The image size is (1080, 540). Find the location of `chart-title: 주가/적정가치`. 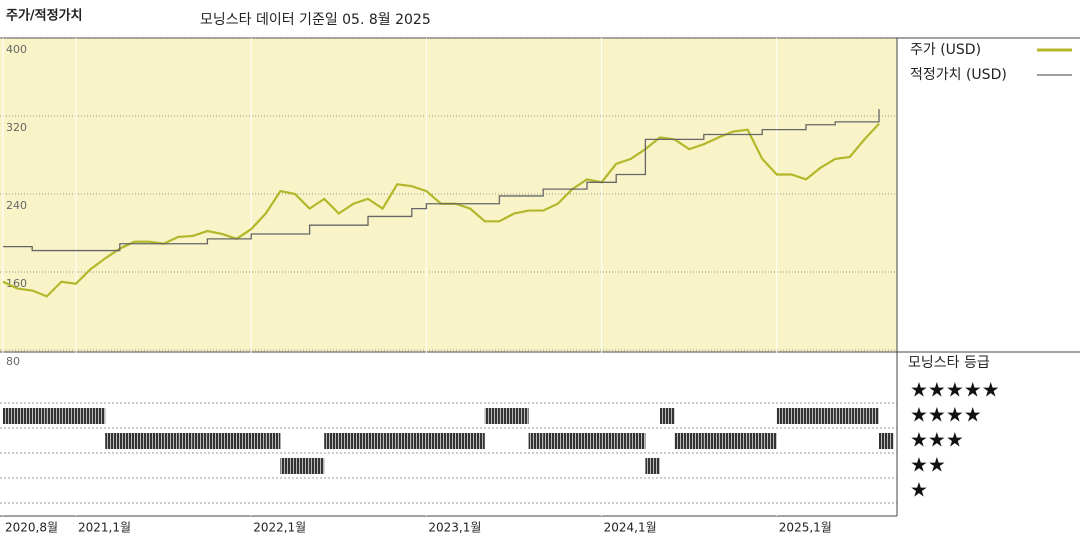

chart-title: 주가/적정가치 is located at coordinates (44, 16).